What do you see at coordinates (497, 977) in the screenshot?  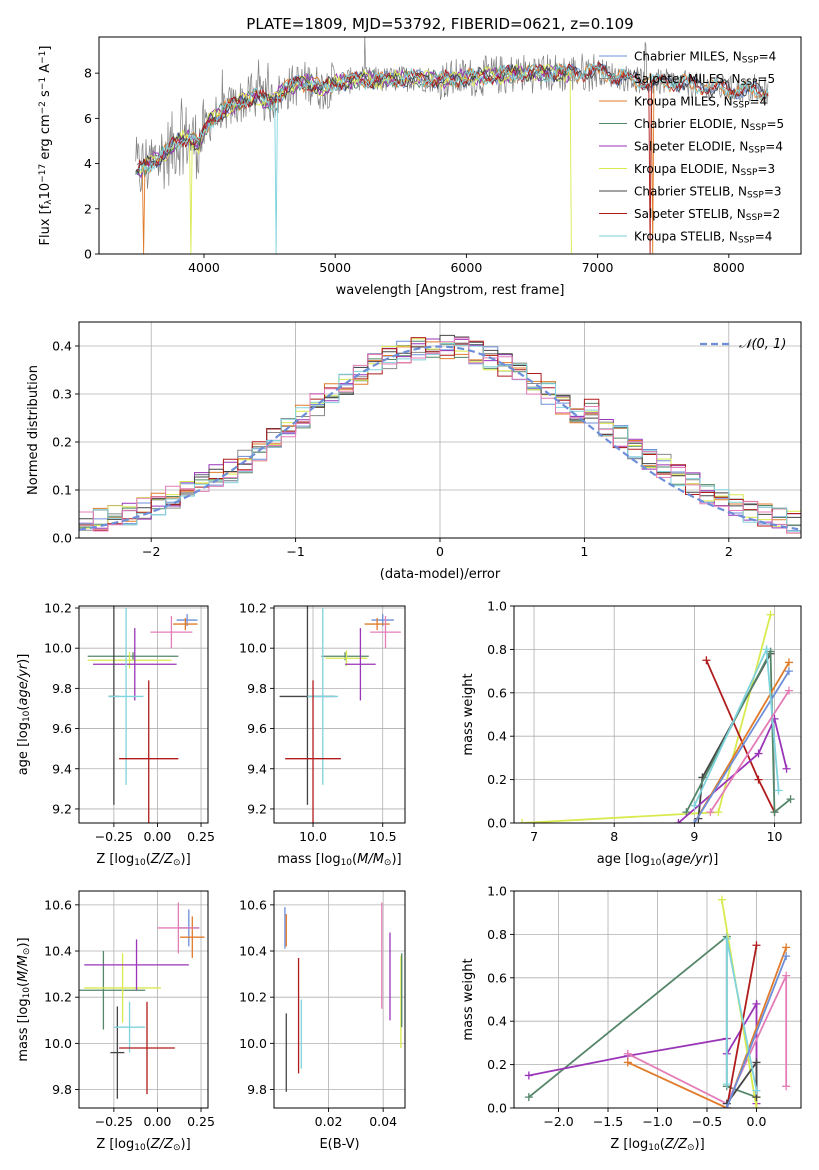 I see `y-tick-label: 0.6` at bounding box center [497, 977].